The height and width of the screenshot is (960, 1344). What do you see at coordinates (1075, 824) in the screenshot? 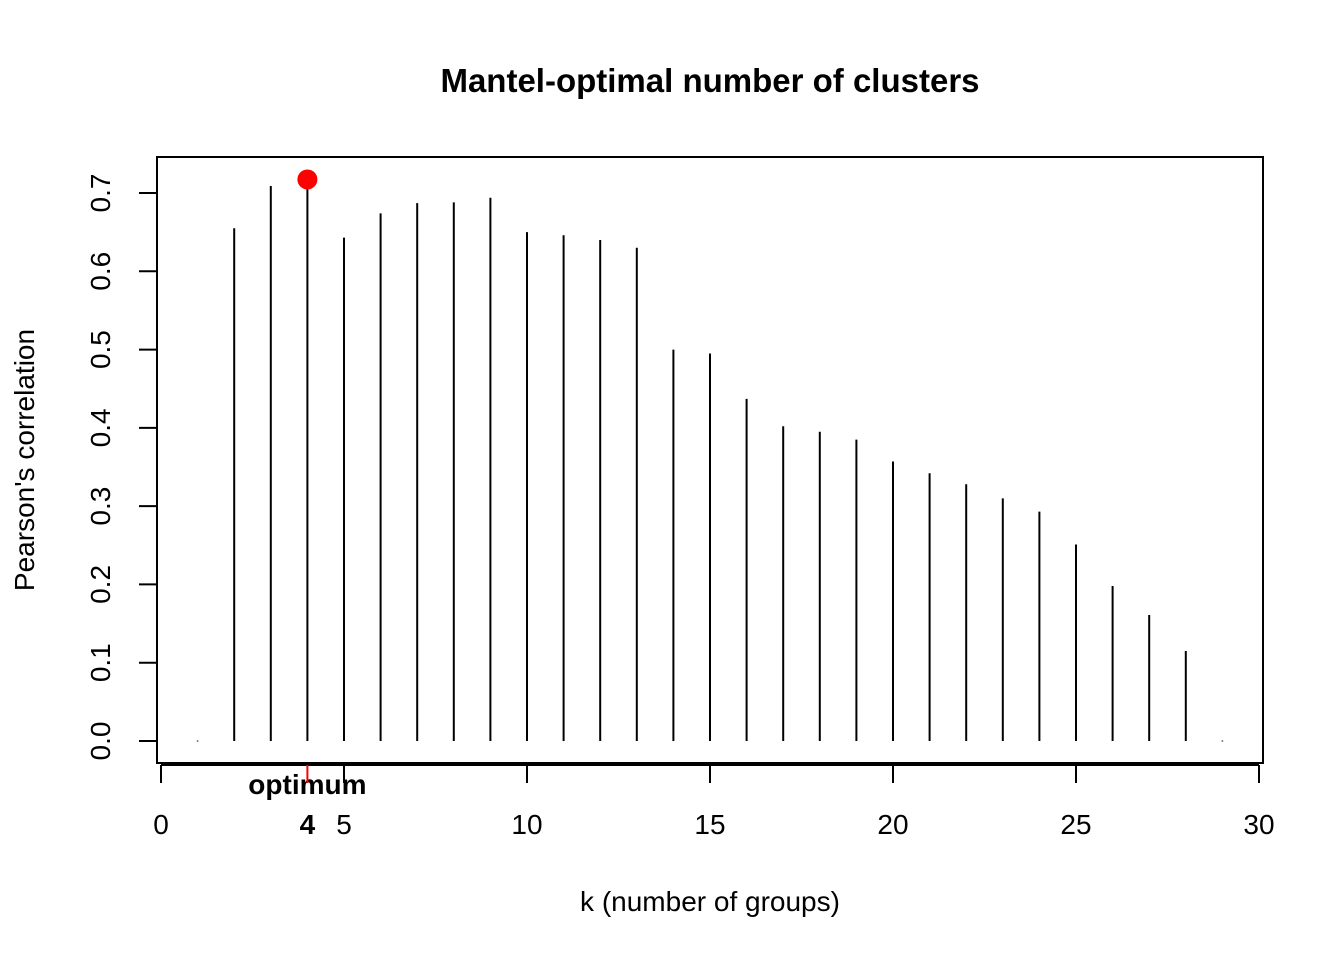
I see `x-tick-label: 25` at bounding box center [1075, 824].